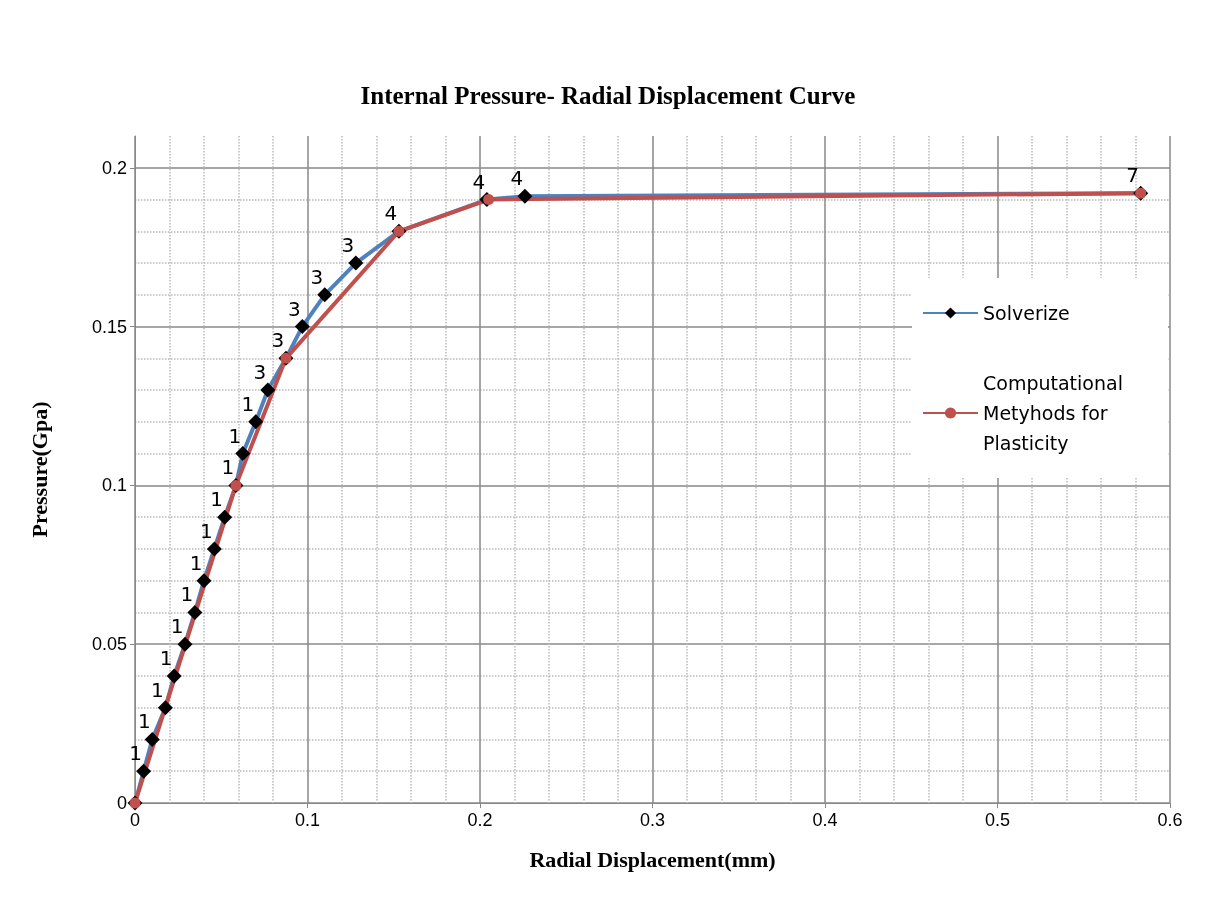 Image resolution: width=1218 pixels, height=903 pixels. What do you see at coordinates (121, 803) in the screenshot?
I see `y-tick-label: 0` at bounding box center [121, 803].